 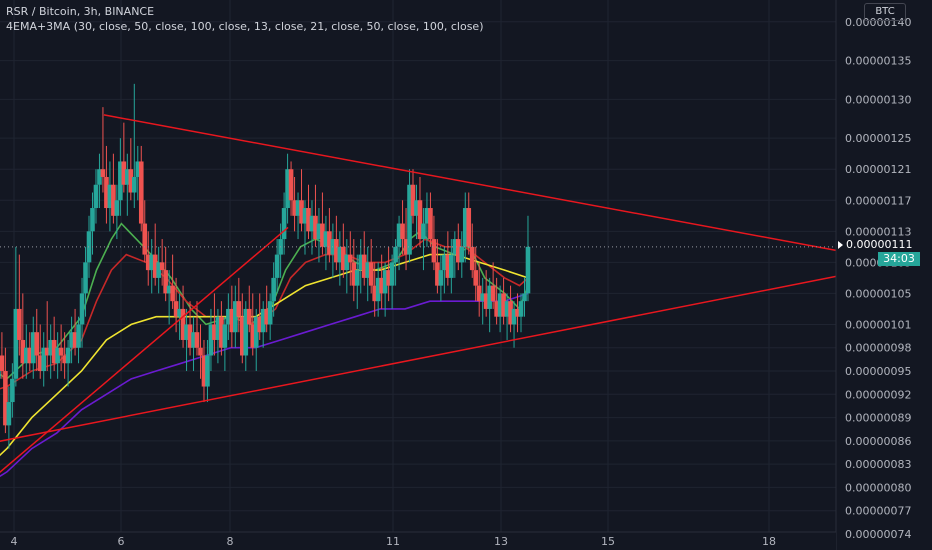 I want to click on currency-badge: BTC, so click(x=885, y=12).